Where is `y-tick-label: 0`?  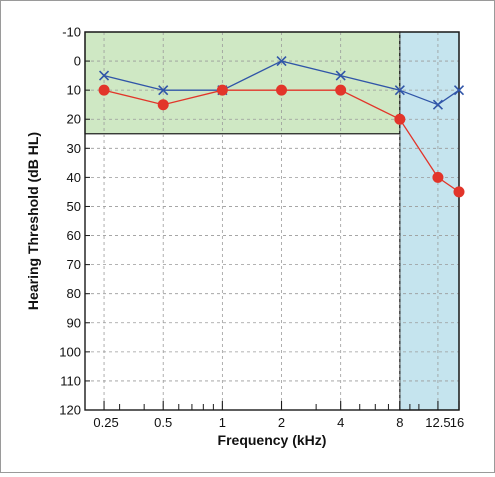
y-tick-label: 0 is located at coordinates (77, 61).